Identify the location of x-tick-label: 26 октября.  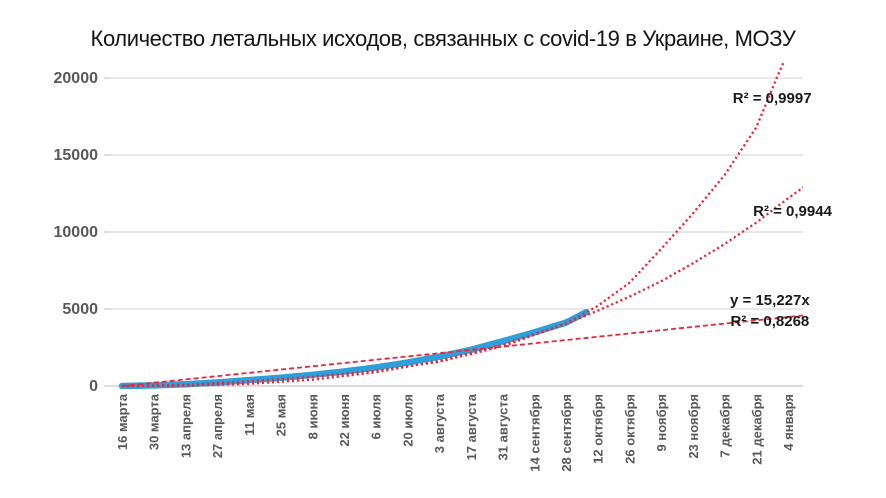
(629, 429).